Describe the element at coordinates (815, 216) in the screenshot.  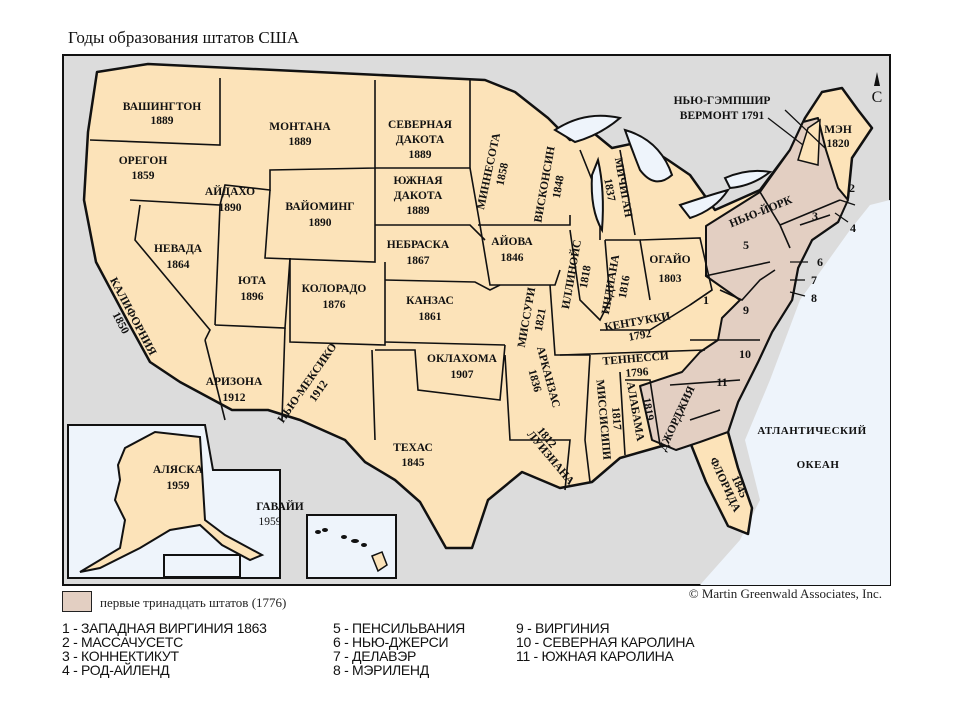
I see `number-3: 3` at that location.